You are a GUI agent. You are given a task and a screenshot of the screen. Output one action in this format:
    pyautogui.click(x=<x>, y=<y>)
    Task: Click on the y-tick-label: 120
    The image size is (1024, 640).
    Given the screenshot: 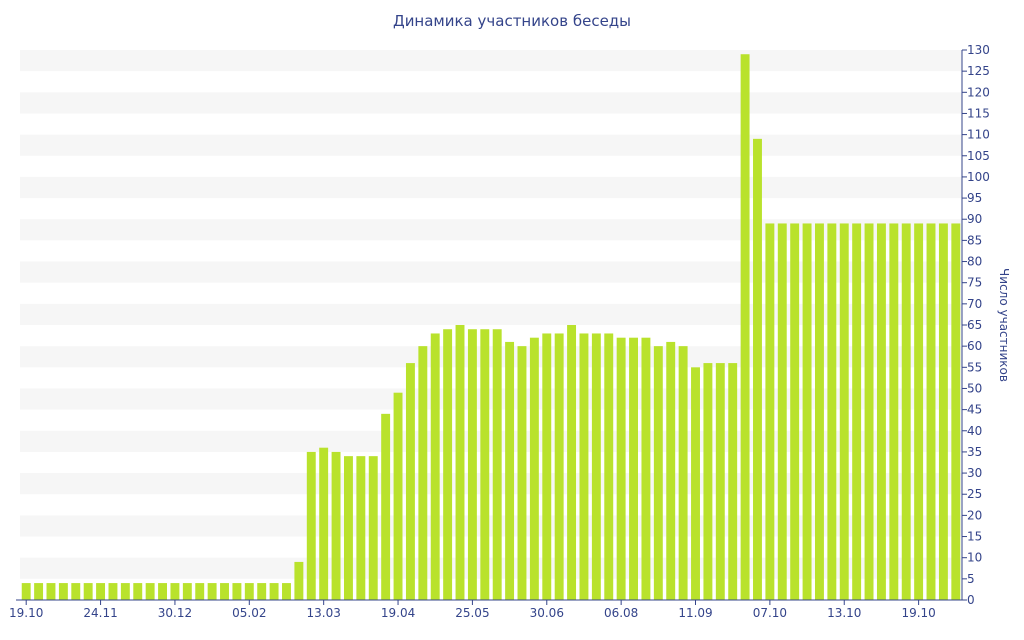 What is the action you would take?
    pyautogui.click(x=978, y=92)
    